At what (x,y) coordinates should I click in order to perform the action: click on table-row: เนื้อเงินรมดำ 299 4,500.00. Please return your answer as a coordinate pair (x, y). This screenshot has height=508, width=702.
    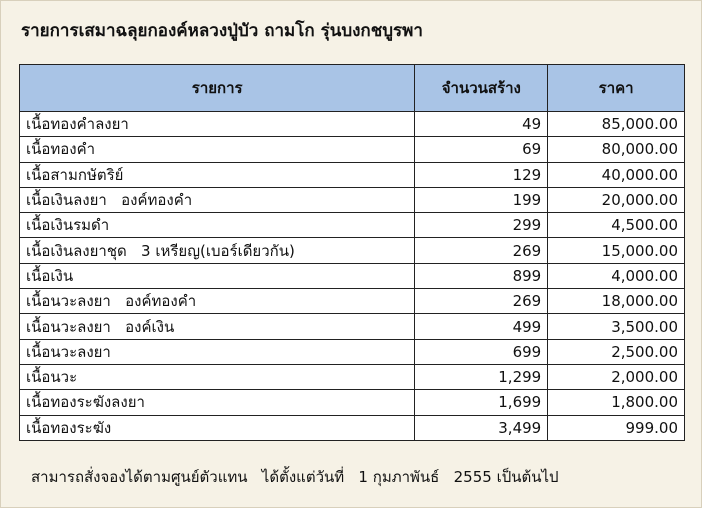
    Looking at the image, I should click on (351, 225).